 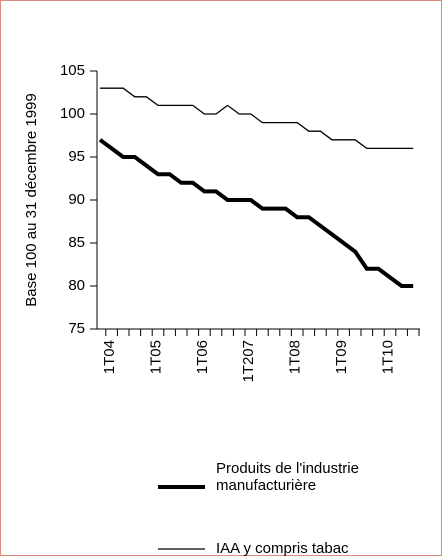 I want to click on y-tick-label: 85, so click(x=76, y=242).